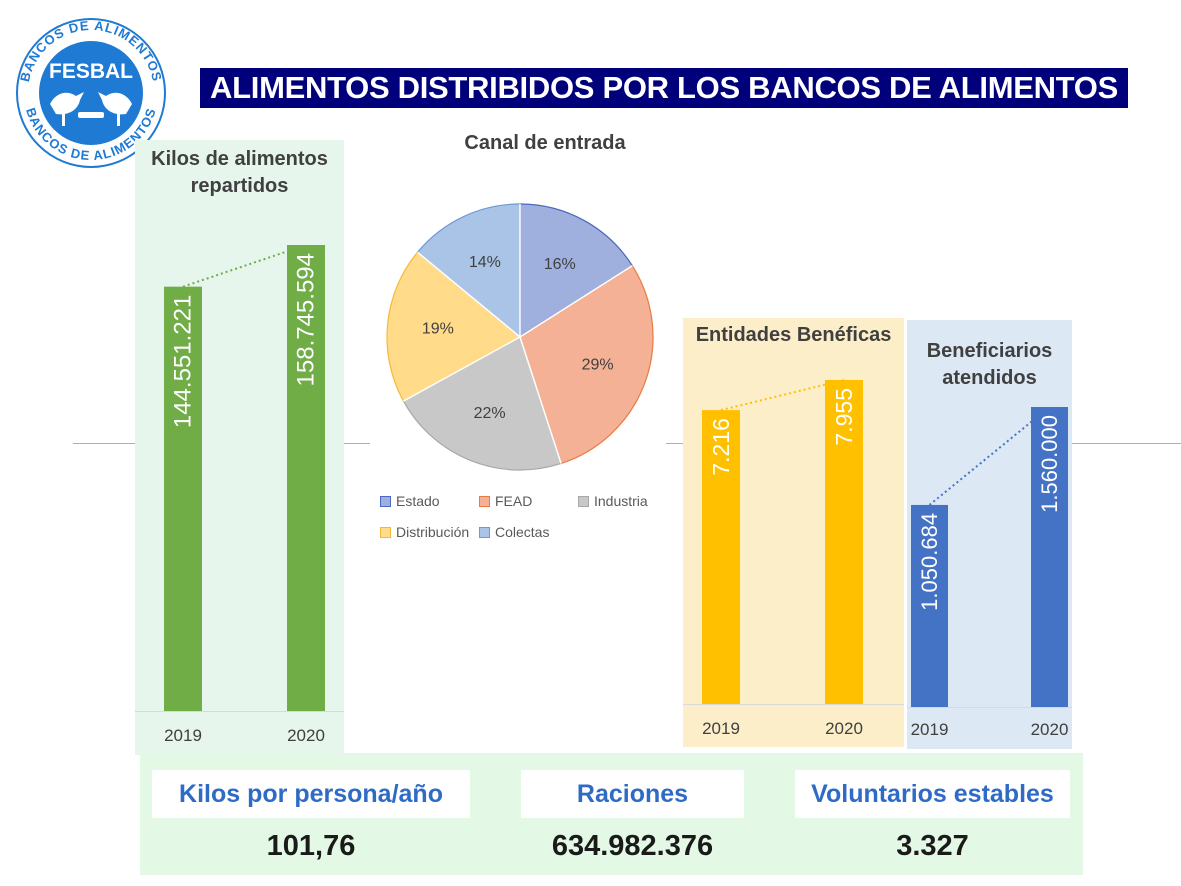 This screenshot has height=886, width=1181. I want to click on legend-label: Colectas, so click(522, 532).